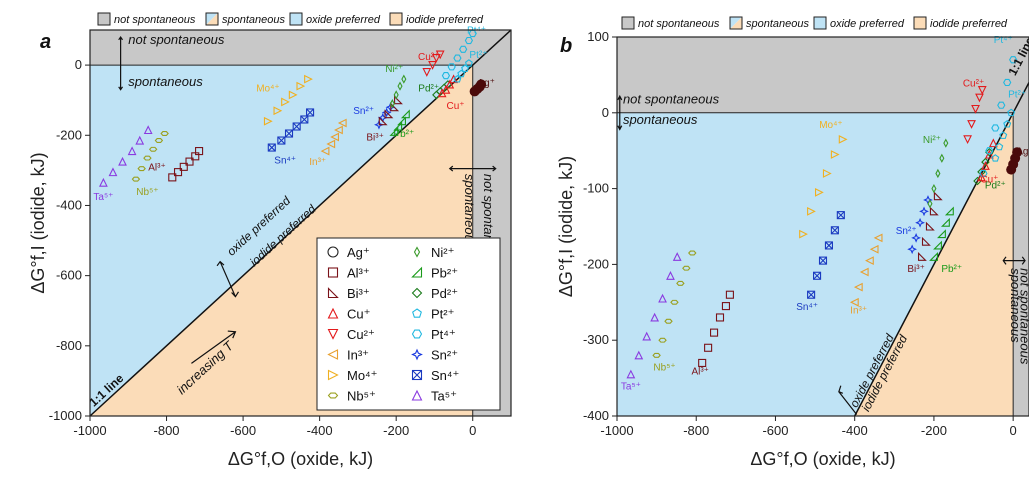 Image resolution: width=1029 pixels, height=493 pixels. I want to click on series-label-cu: Cu⁺, so click(455, 106).